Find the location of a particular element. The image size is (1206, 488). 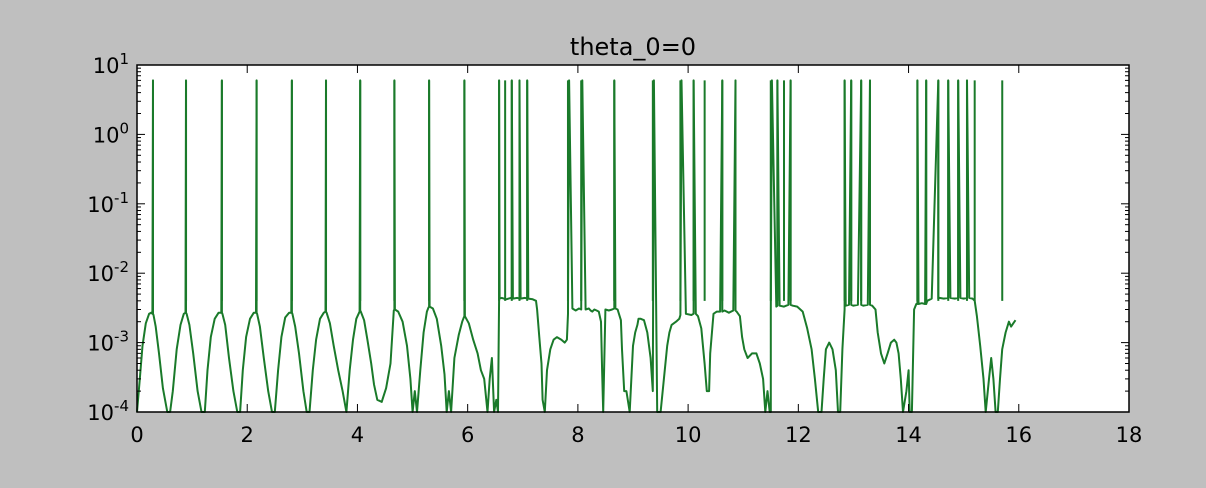

y-tick-label: 10⁻¹ is located at coordinates (108, 203).